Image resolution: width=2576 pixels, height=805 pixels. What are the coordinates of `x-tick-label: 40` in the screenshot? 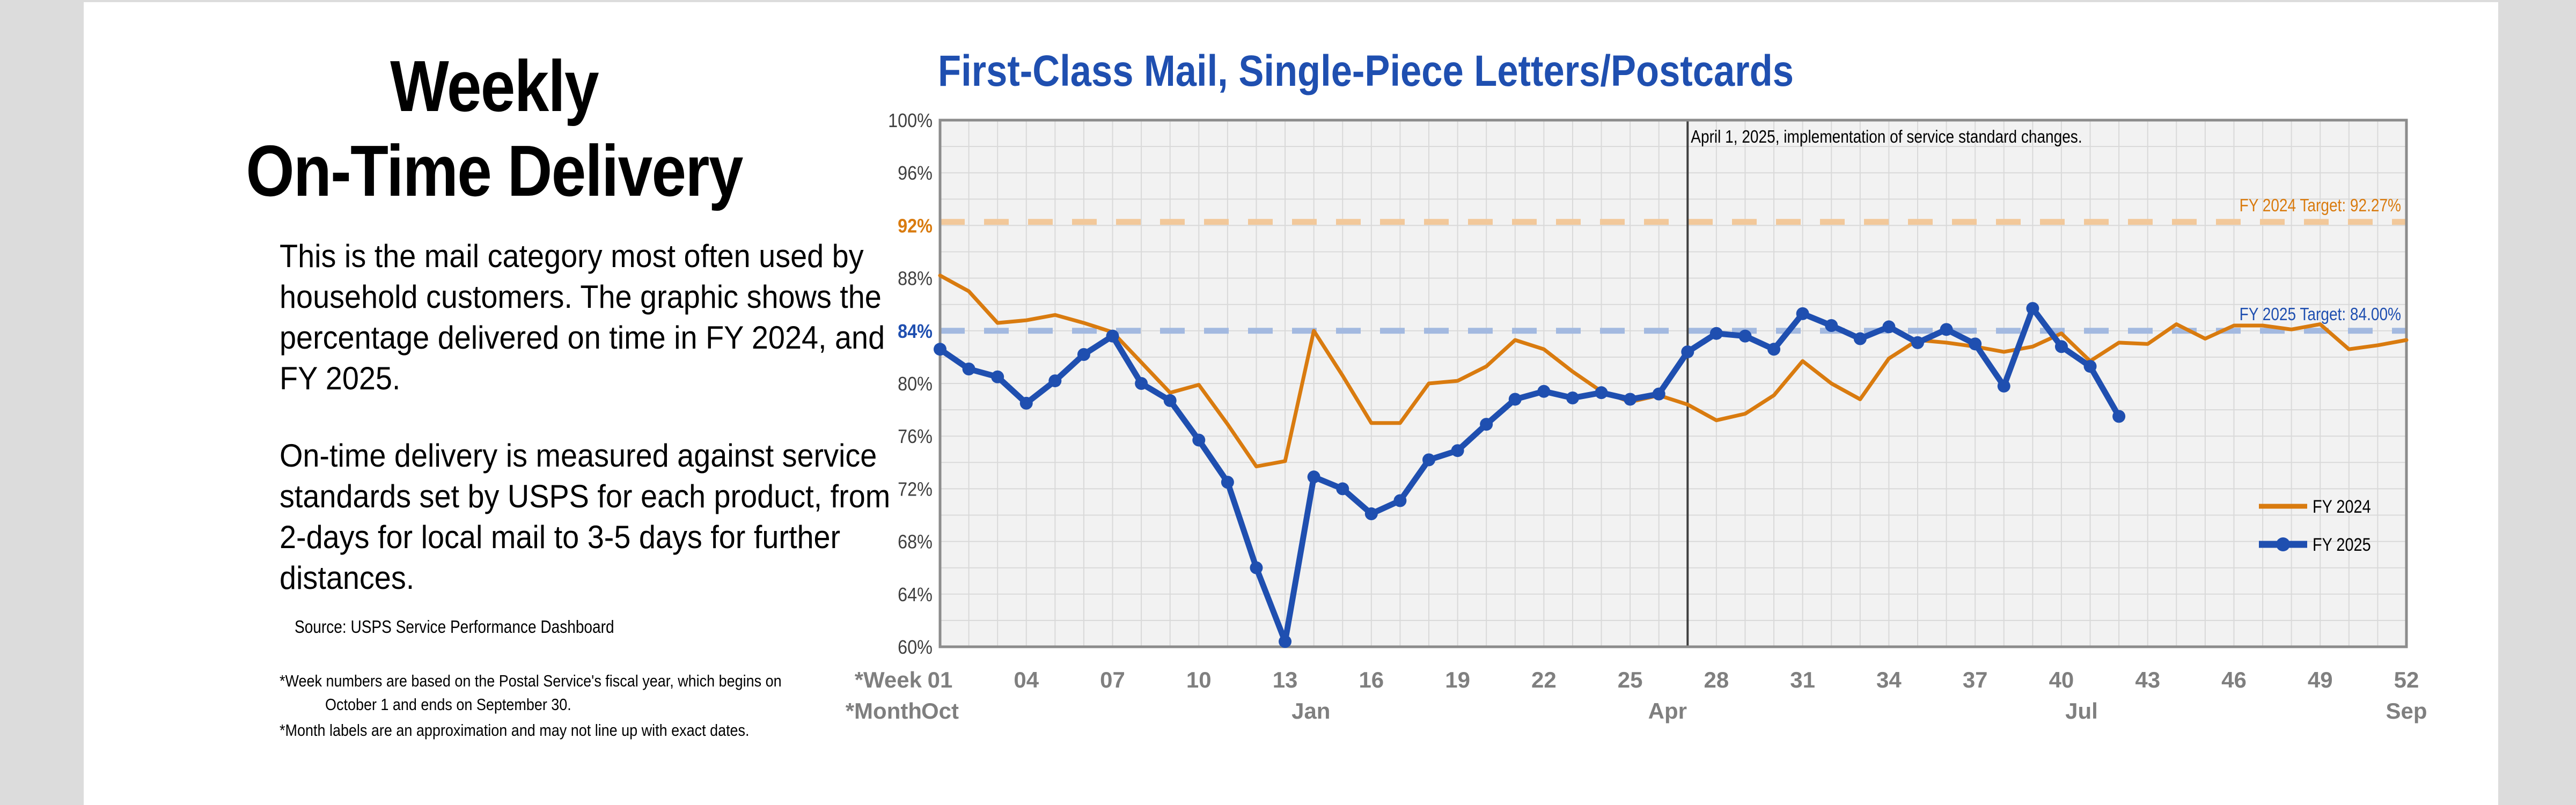 It's located at (2061, 679).